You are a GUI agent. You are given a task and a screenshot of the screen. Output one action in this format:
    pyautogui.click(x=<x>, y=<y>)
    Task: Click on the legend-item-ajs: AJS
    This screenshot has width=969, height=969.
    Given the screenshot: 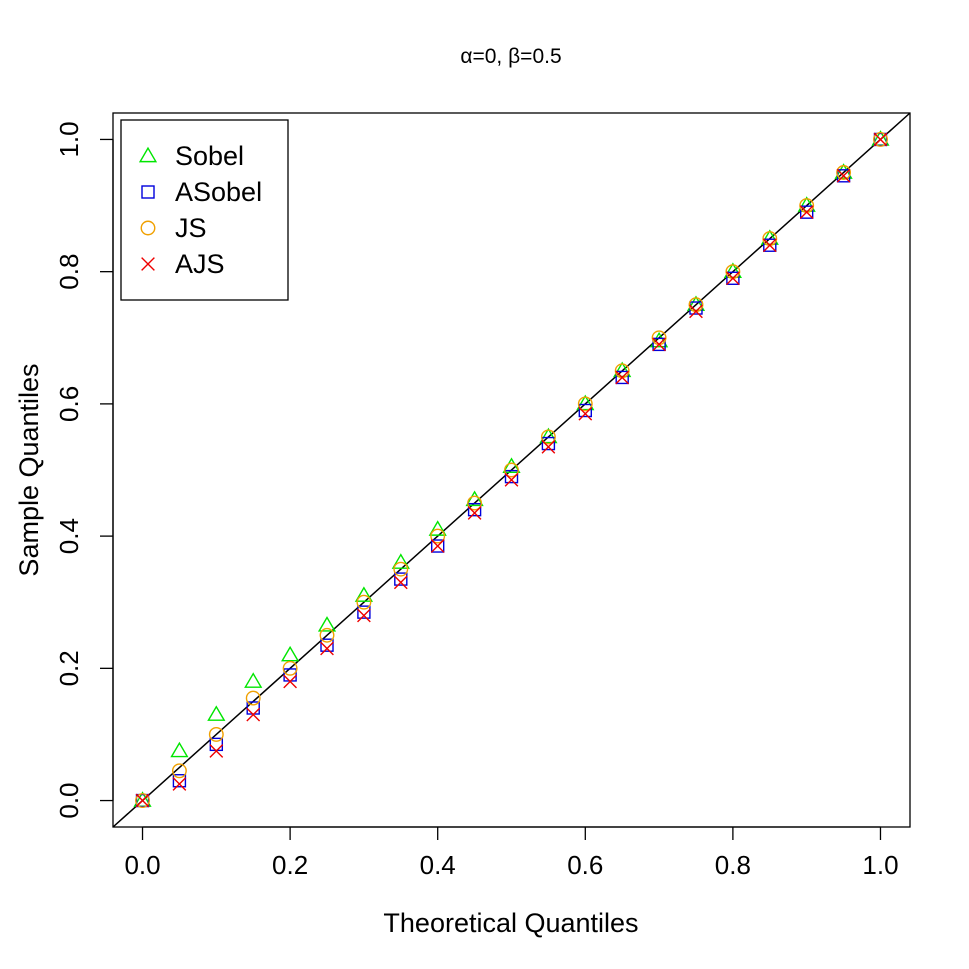 What is the action you would take?
    pyautogui.click(x=183, y=264)
    